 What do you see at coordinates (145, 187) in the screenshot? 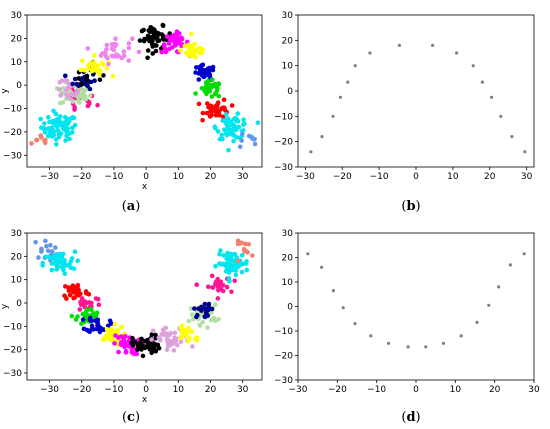
I see `x-axis-label-a: x` at bounding box center [145, 187].